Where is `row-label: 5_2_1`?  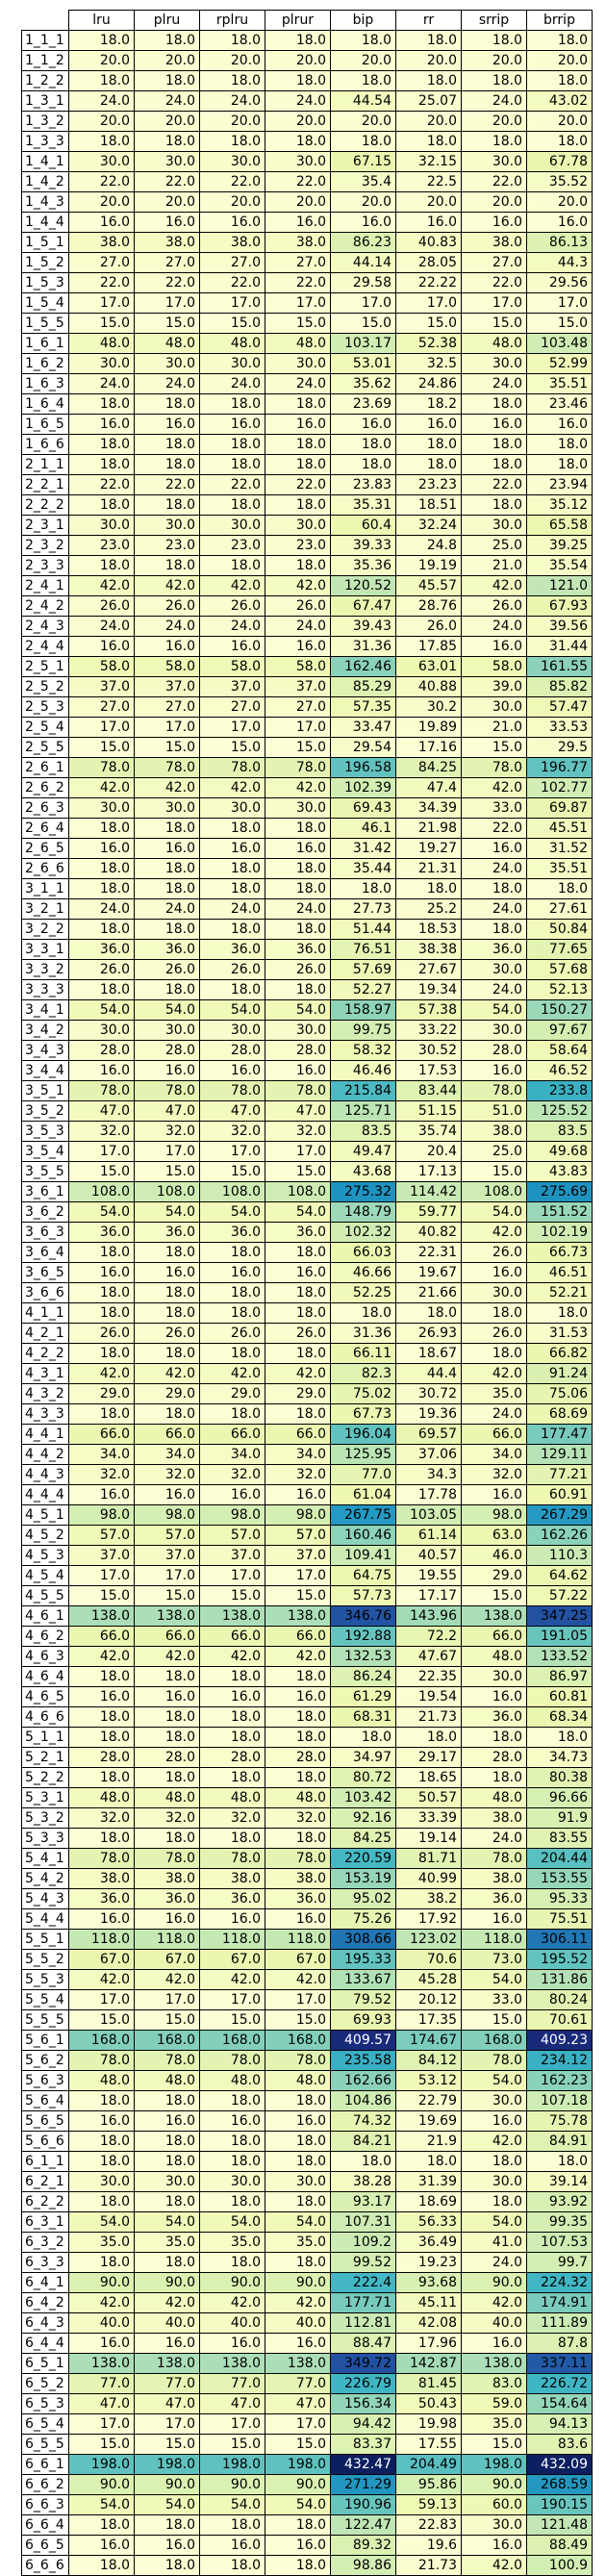 row-label: 5_2_1 is located at coordinates (45, 1758).